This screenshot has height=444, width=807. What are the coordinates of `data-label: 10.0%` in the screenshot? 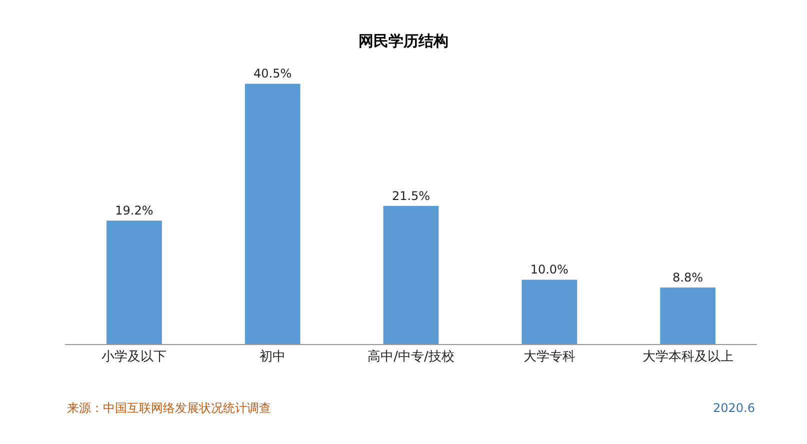 It's located at (549, 269).